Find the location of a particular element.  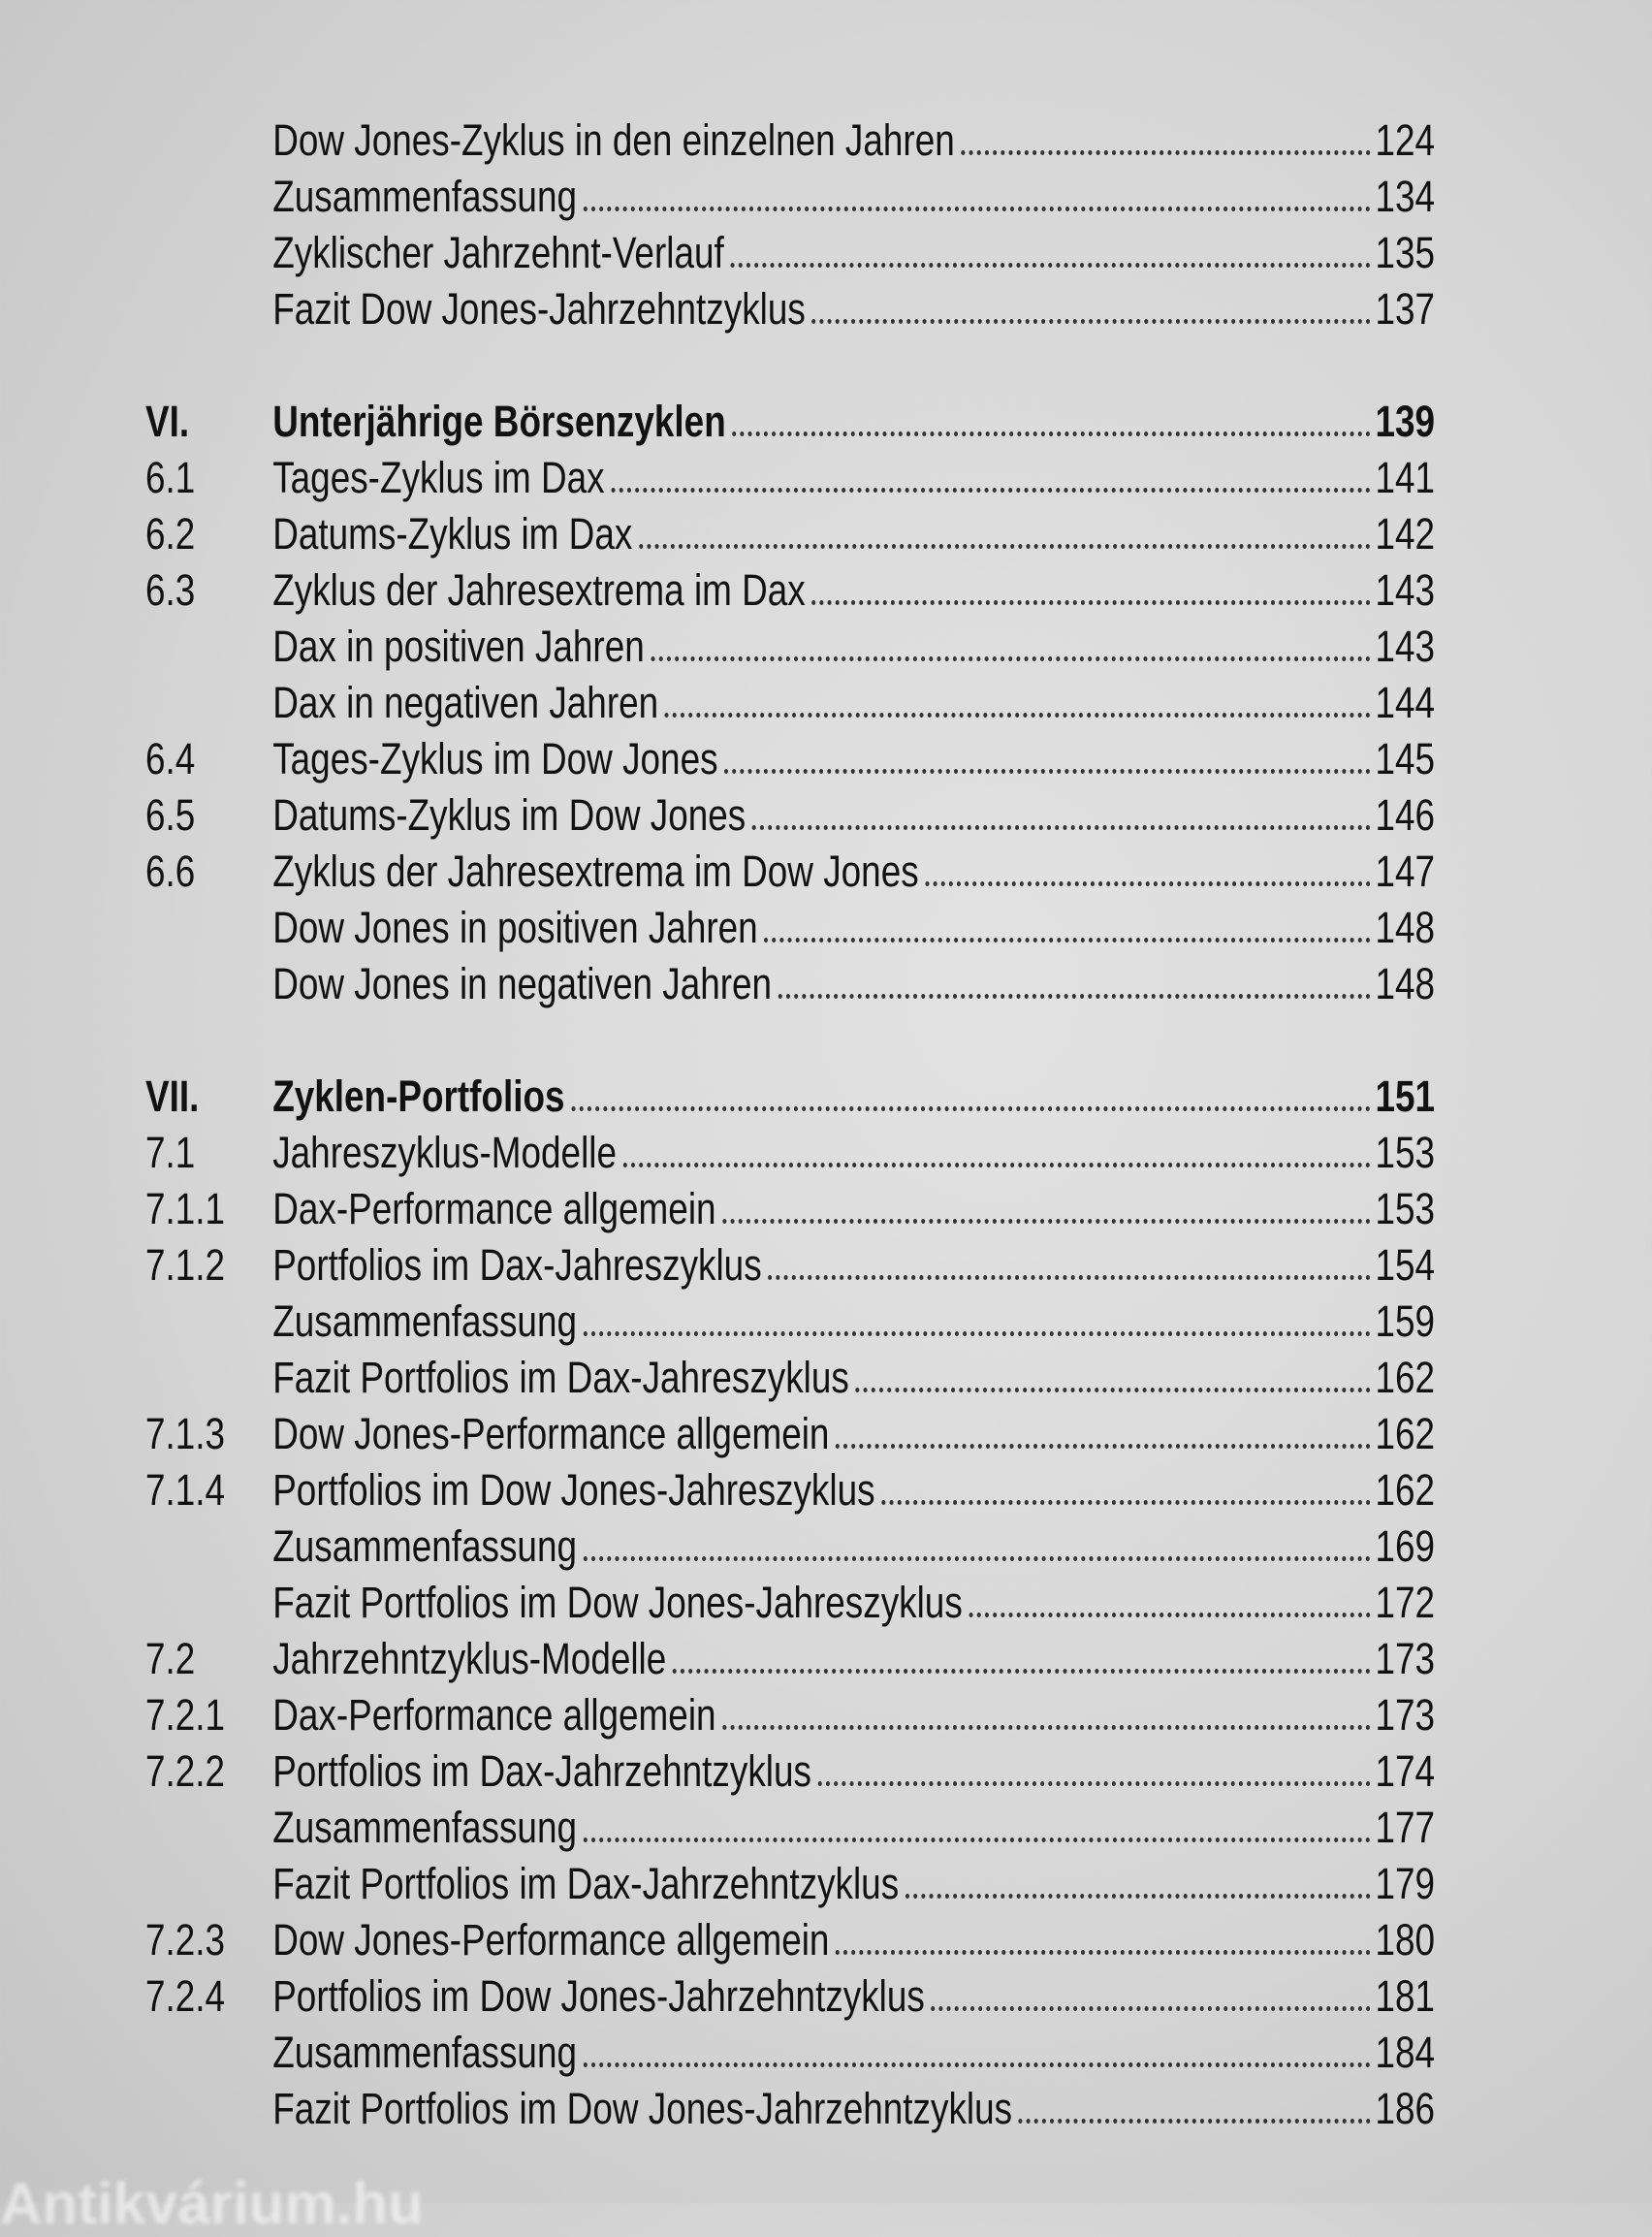

entry-page: 169 is located at coordinates (1406, 1546).